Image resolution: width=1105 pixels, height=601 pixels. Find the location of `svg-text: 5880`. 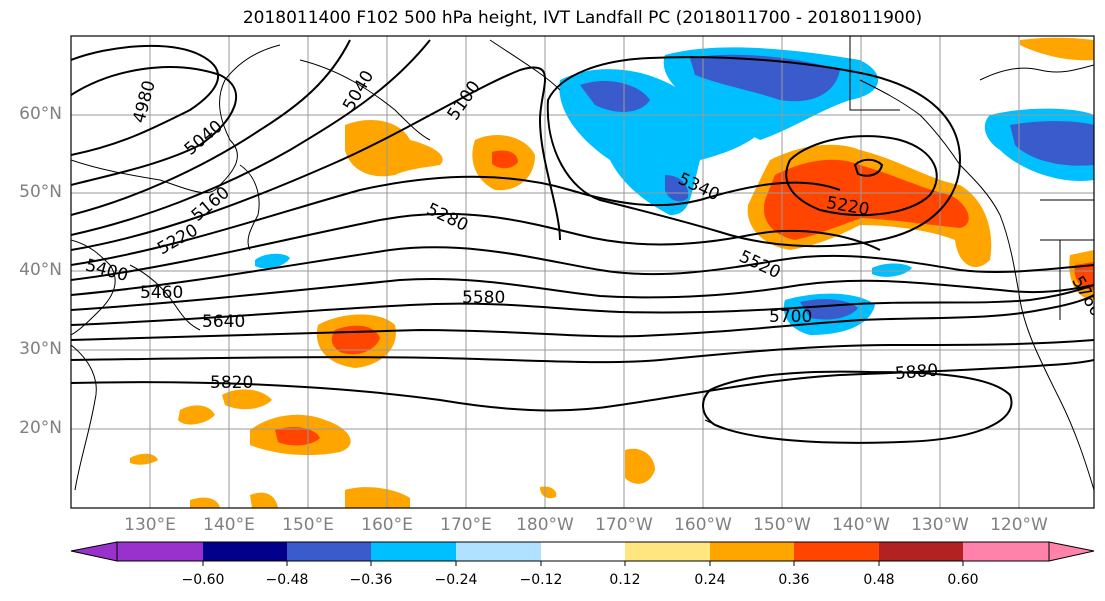

svg-text: 5880 is located at coordinates (916, 372).